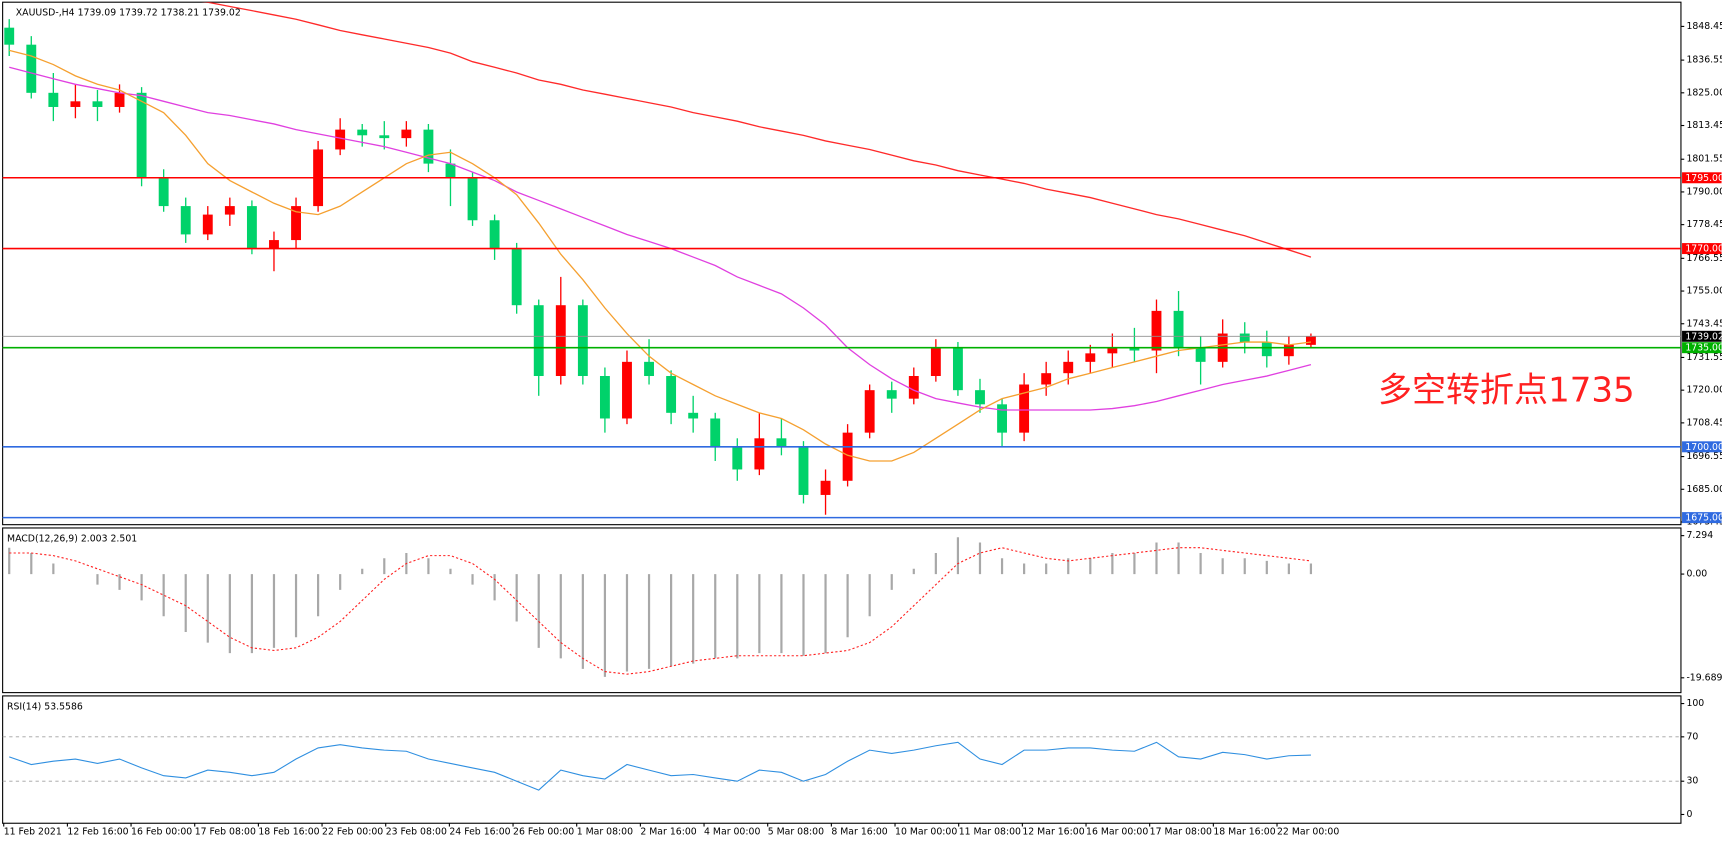  What do you see at coordinates (1699, 535) in the screenshot?
I see `y-tick-label: 7.294` at bounding box center [1699, 535].